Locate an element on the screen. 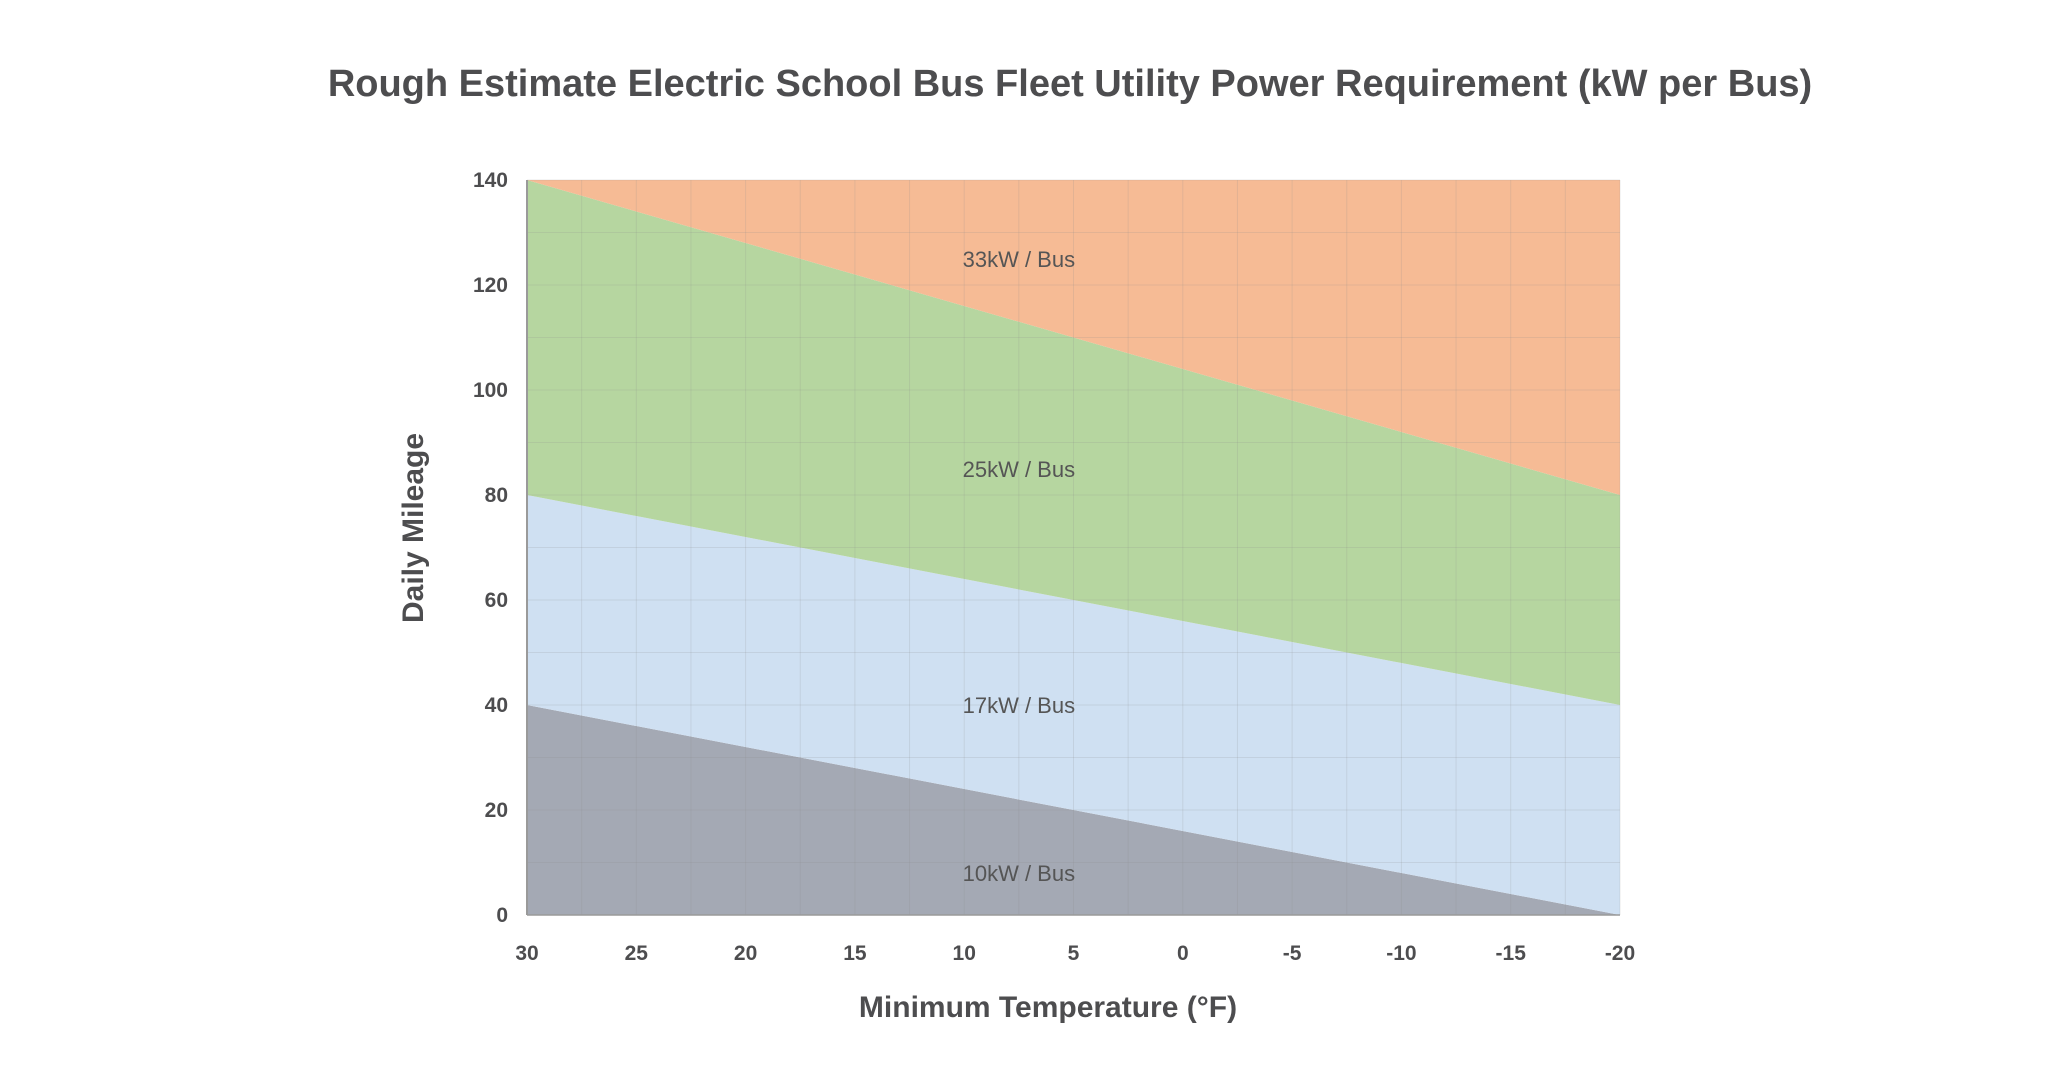 The image size is (2070, 1080). x-tick-label: 30 is located at coordinates (526, 953).